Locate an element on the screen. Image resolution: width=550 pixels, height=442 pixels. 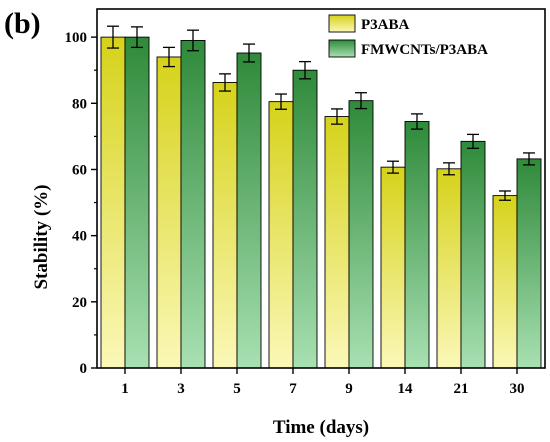
legend: P3ABA FMWCNTs/P3ABA is located at coordinates (408, 36).